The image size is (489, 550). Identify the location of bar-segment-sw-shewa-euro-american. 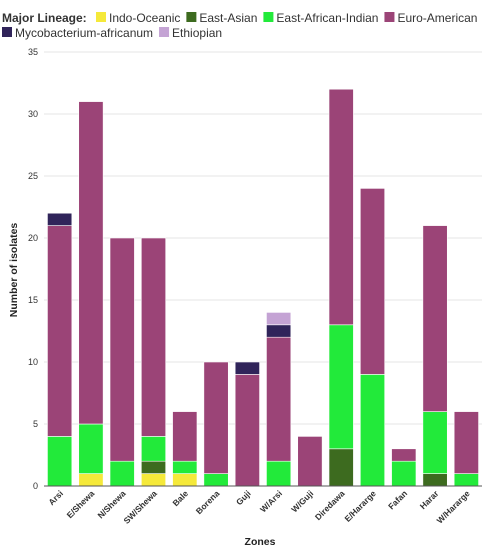
(153, 337).